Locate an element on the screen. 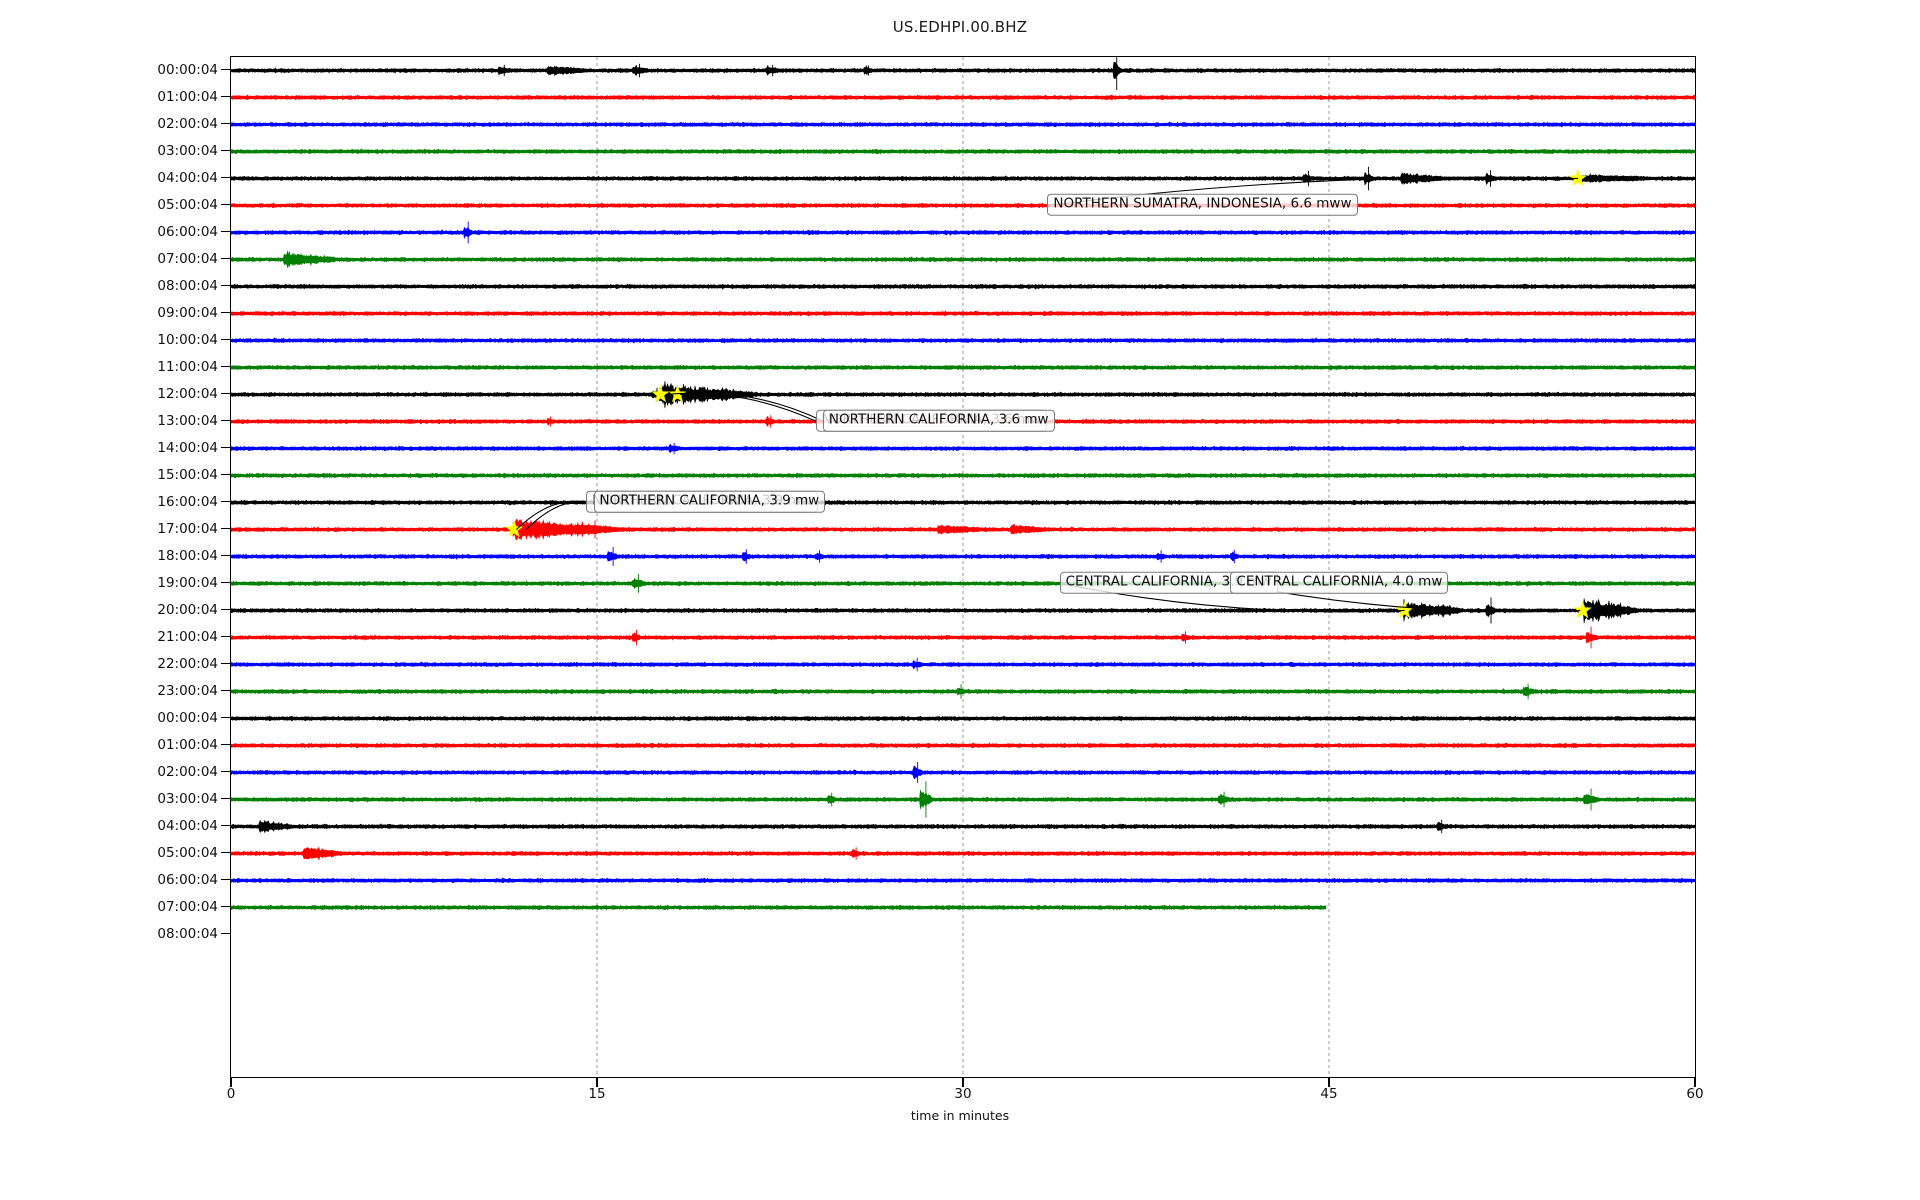 Image resolution: width=1920 pixels, height=1200 pixels. event-annotation-label: NORTHERN CALIFORNIA, 3.9 mw is located at coordinates (709, 501).